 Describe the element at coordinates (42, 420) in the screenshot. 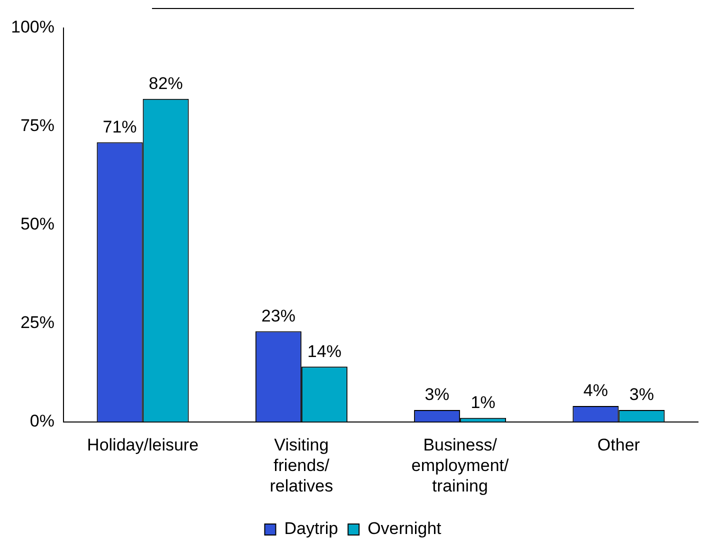

I see `y-tick-label: 0%` at that location.